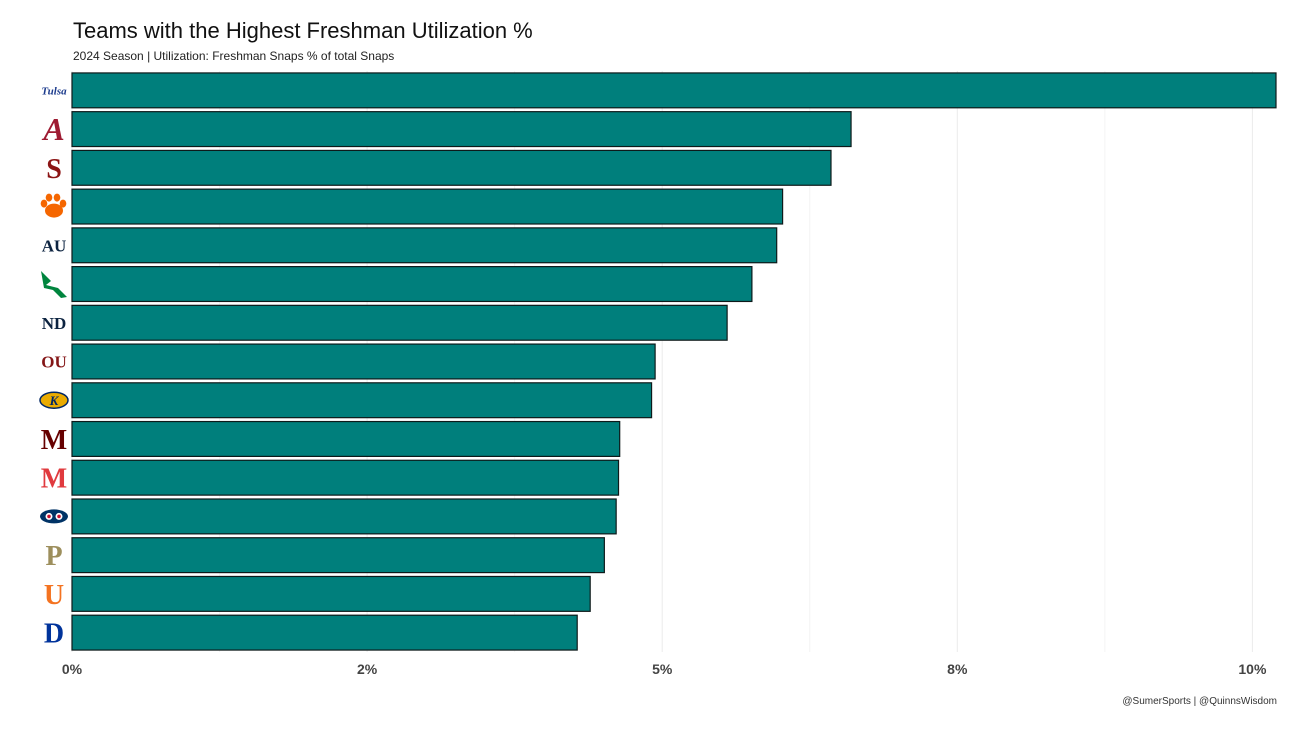 The width and height of the screenshot is (1305, 736). I want to click on svg-text: Tulsa, so click(54, 91).